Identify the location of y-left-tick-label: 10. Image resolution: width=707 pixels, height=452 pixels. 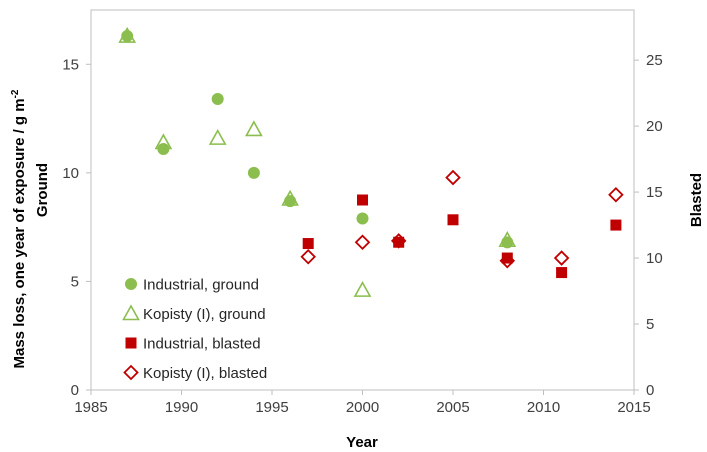
(70, 173).